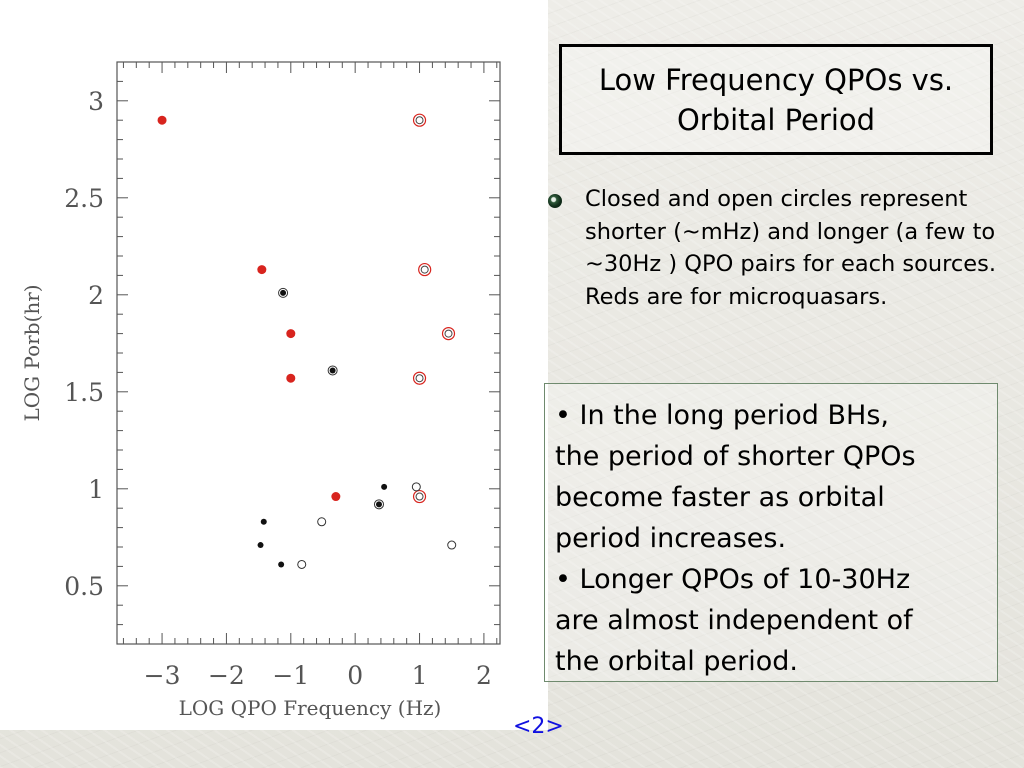  Describe the element at coordinates (733, 579) in the screenshot. I see `note-line: • Longer QPOs of 10-30Hz` at that location.